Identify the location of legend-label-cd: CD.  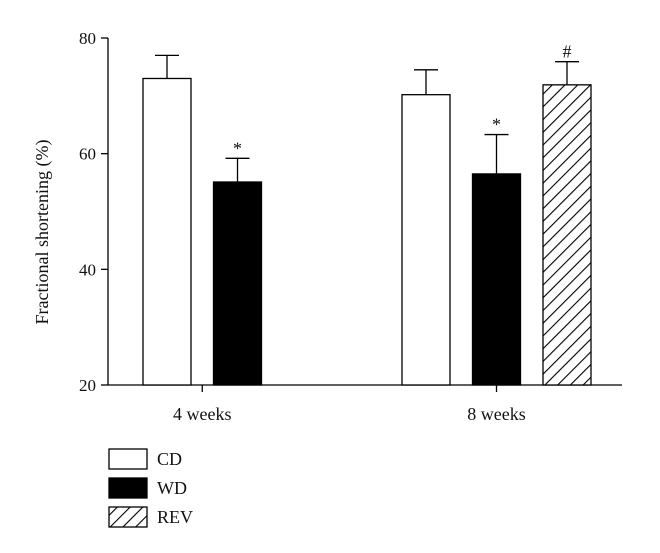
(169, 459).